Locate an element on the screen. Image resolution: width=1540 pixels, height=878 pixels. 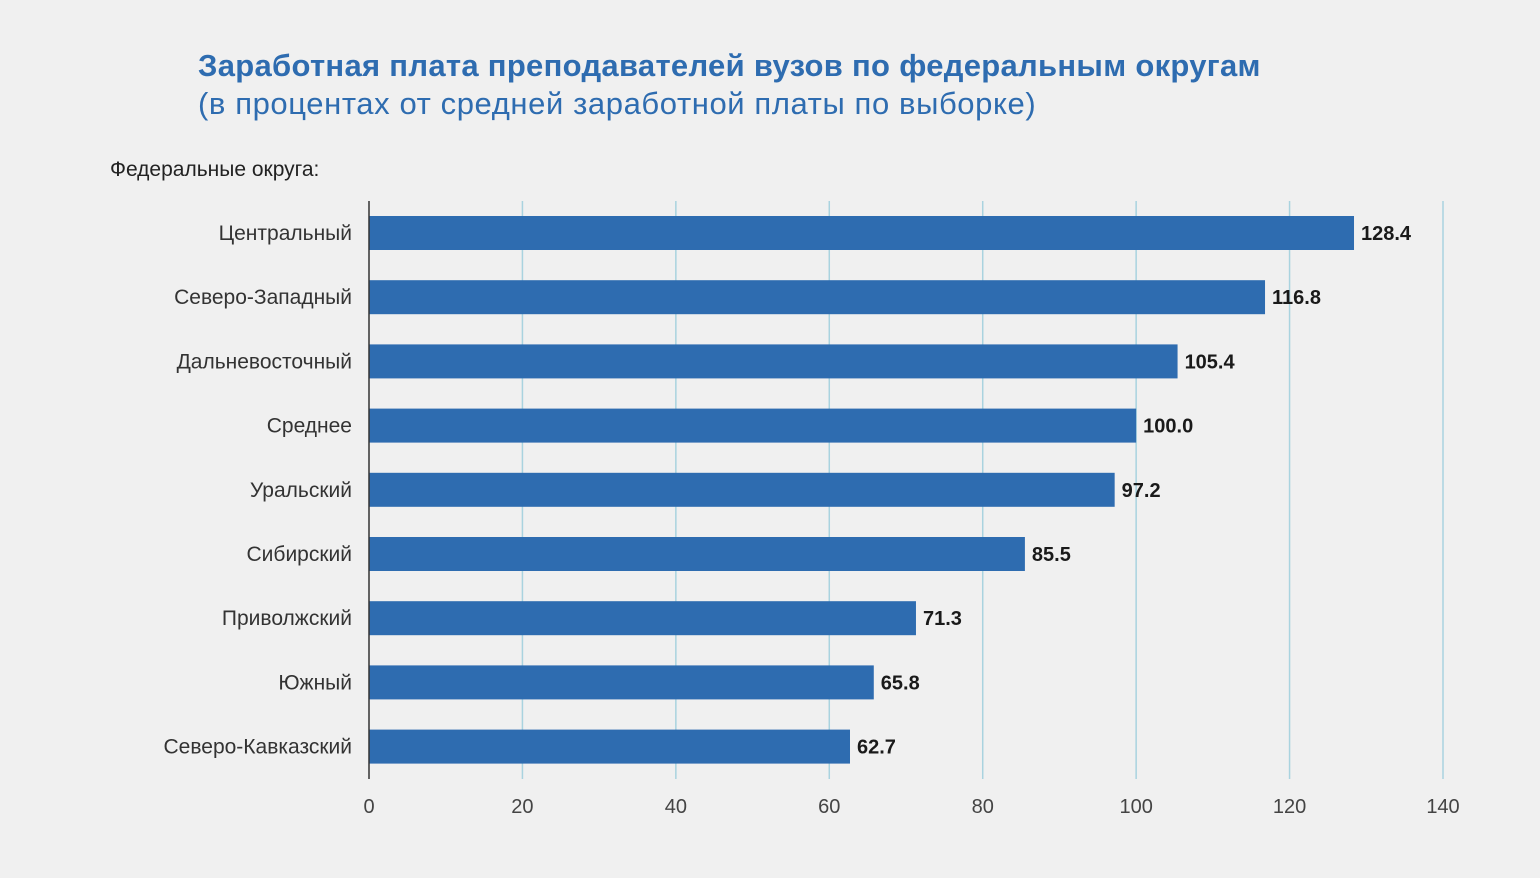
category-label: Уральский is located at coordinates (301, 490).